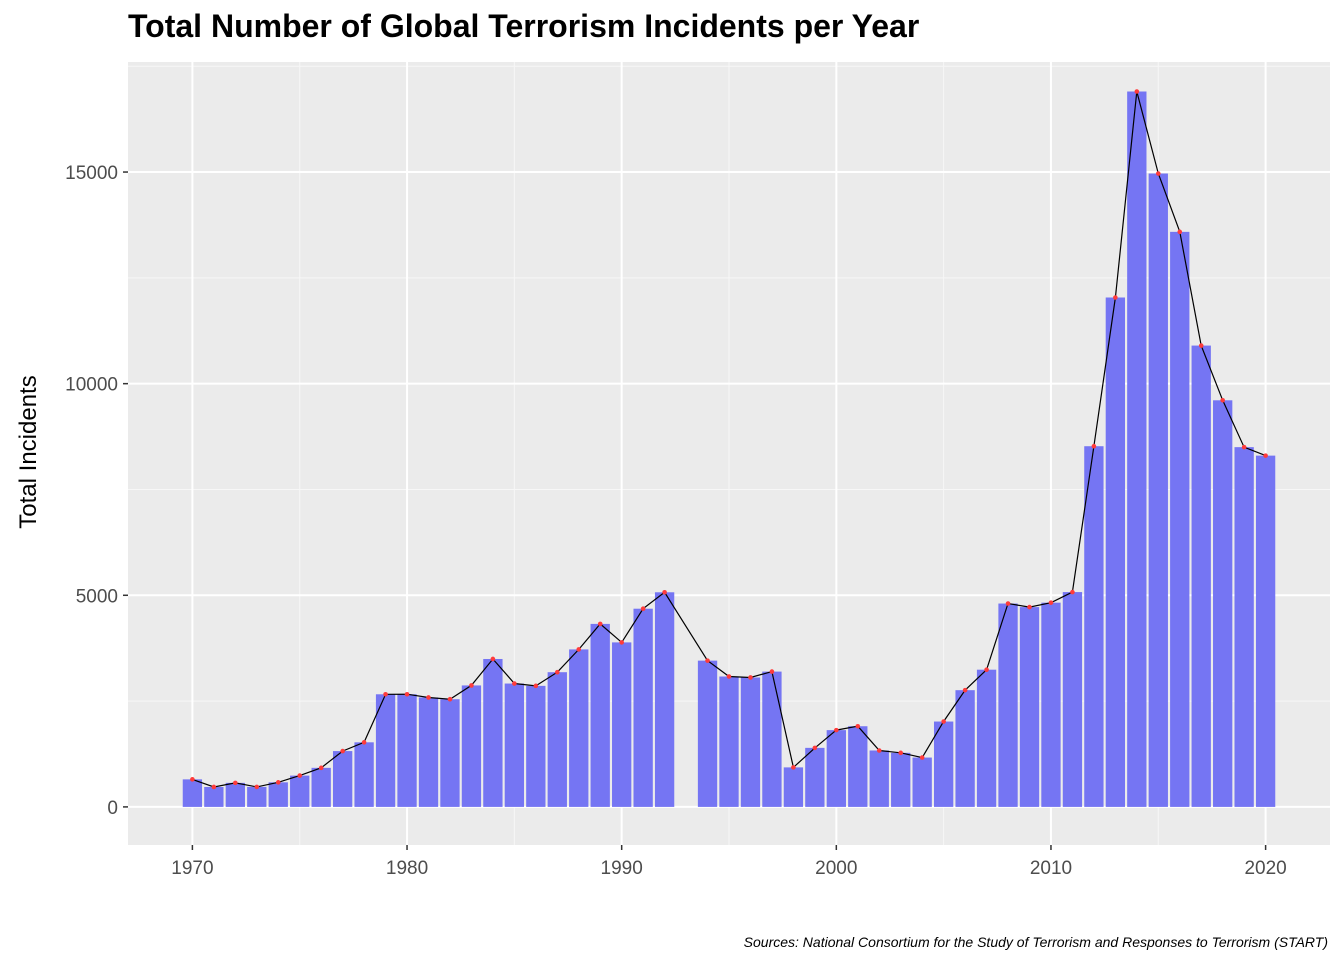 The height and width of the screenshot is (960, 1344). I want to click on x-tick-label: 2020, so click(1265, 868).